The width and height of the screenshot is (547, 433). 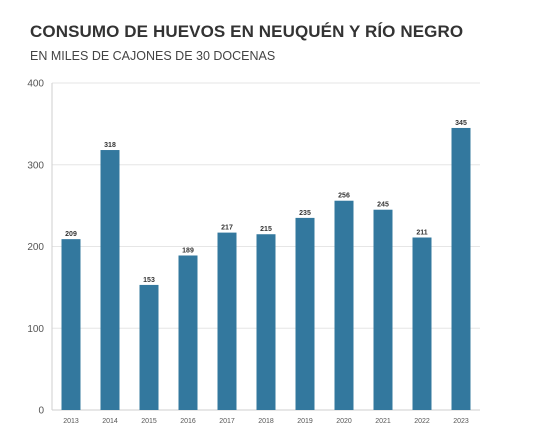 What do you see at coordinates (35, 247) in the screenshot?
I see `y-tick-label: 200` at bounding box center [35, 247].